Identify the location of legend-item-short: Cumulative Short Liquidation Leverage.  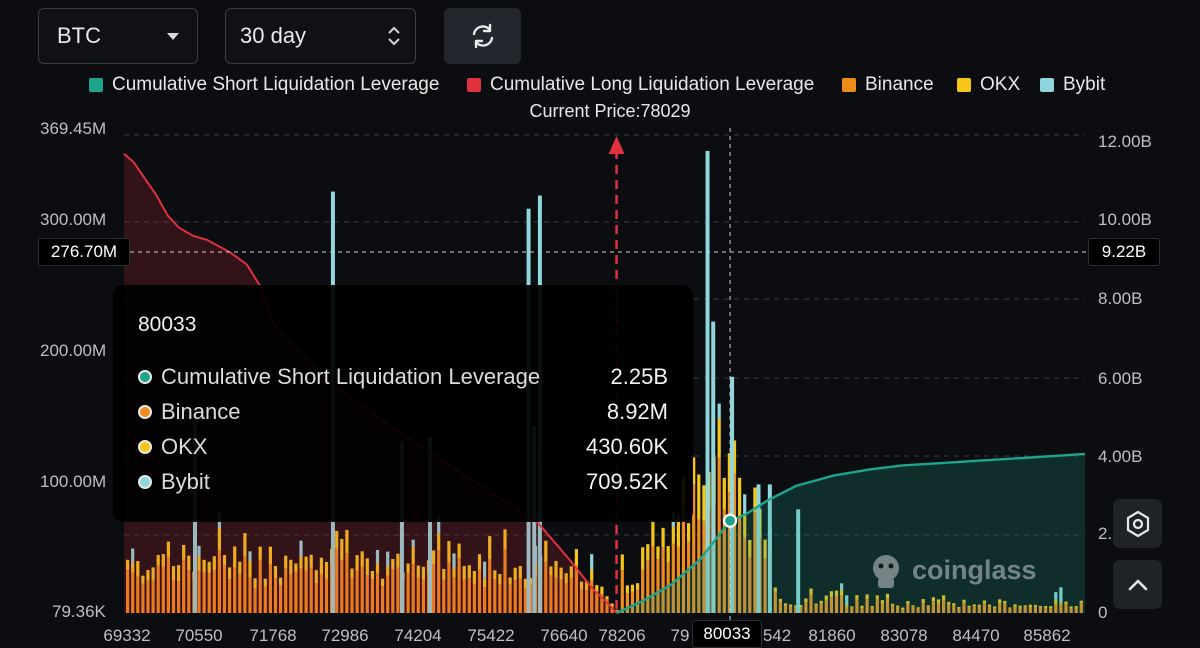
(264, 85).